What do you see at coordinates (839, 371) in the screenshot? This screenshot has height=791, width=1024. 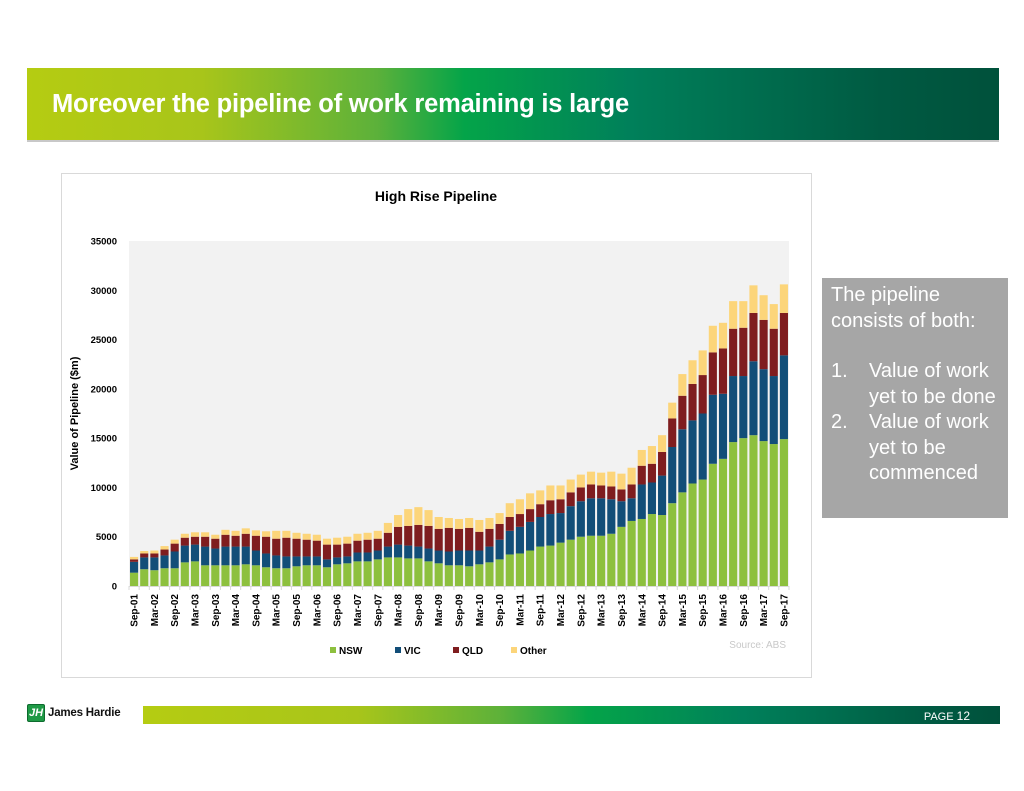 I see `list-number: 1.` at bounding box center [839, 371].